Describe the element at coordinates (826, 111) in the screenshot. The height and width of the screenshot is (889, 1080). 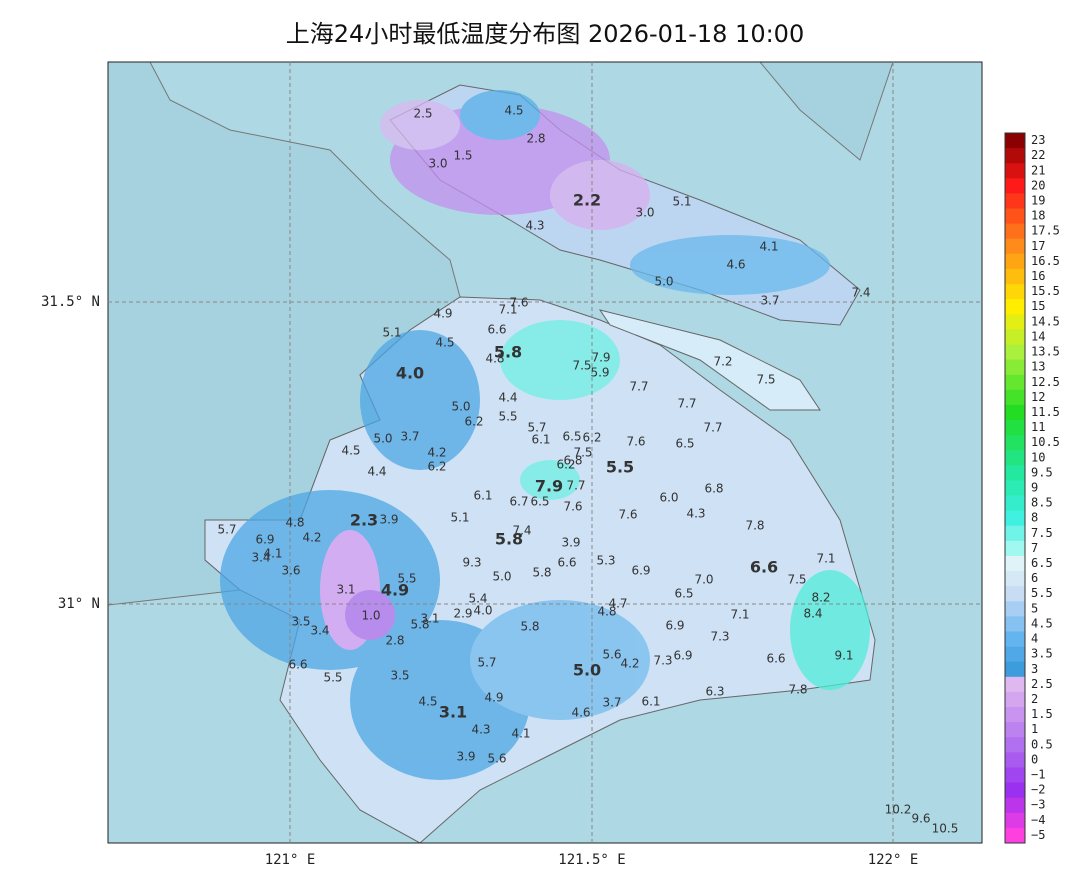
I see `land-north` at that location.